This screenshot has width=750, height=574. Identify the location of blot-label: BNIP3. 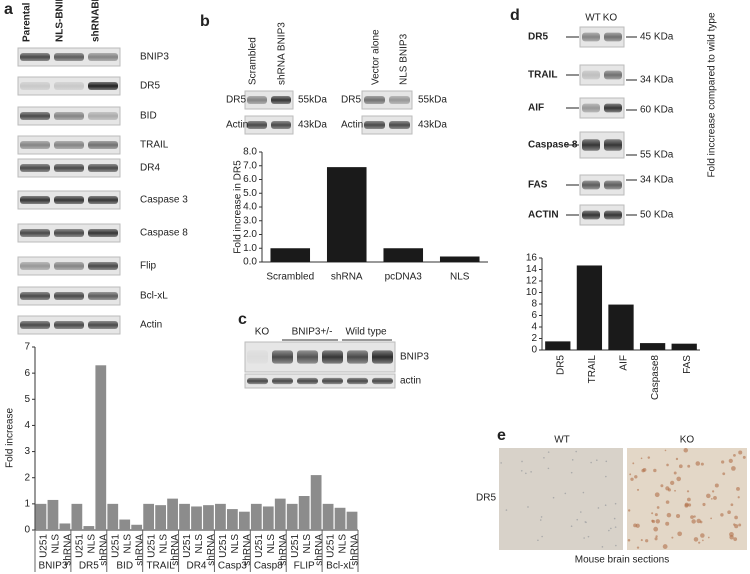
(414, 357).